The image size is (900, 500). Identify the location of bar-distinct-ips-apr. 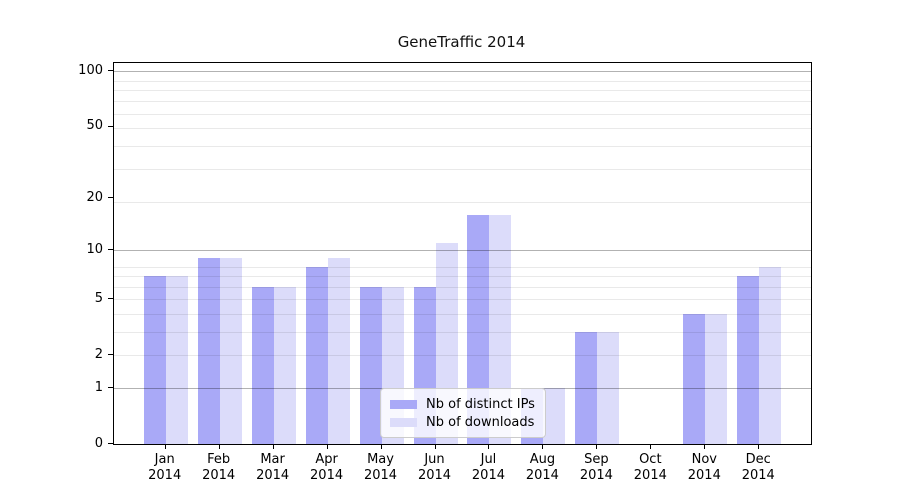
(316, 355).